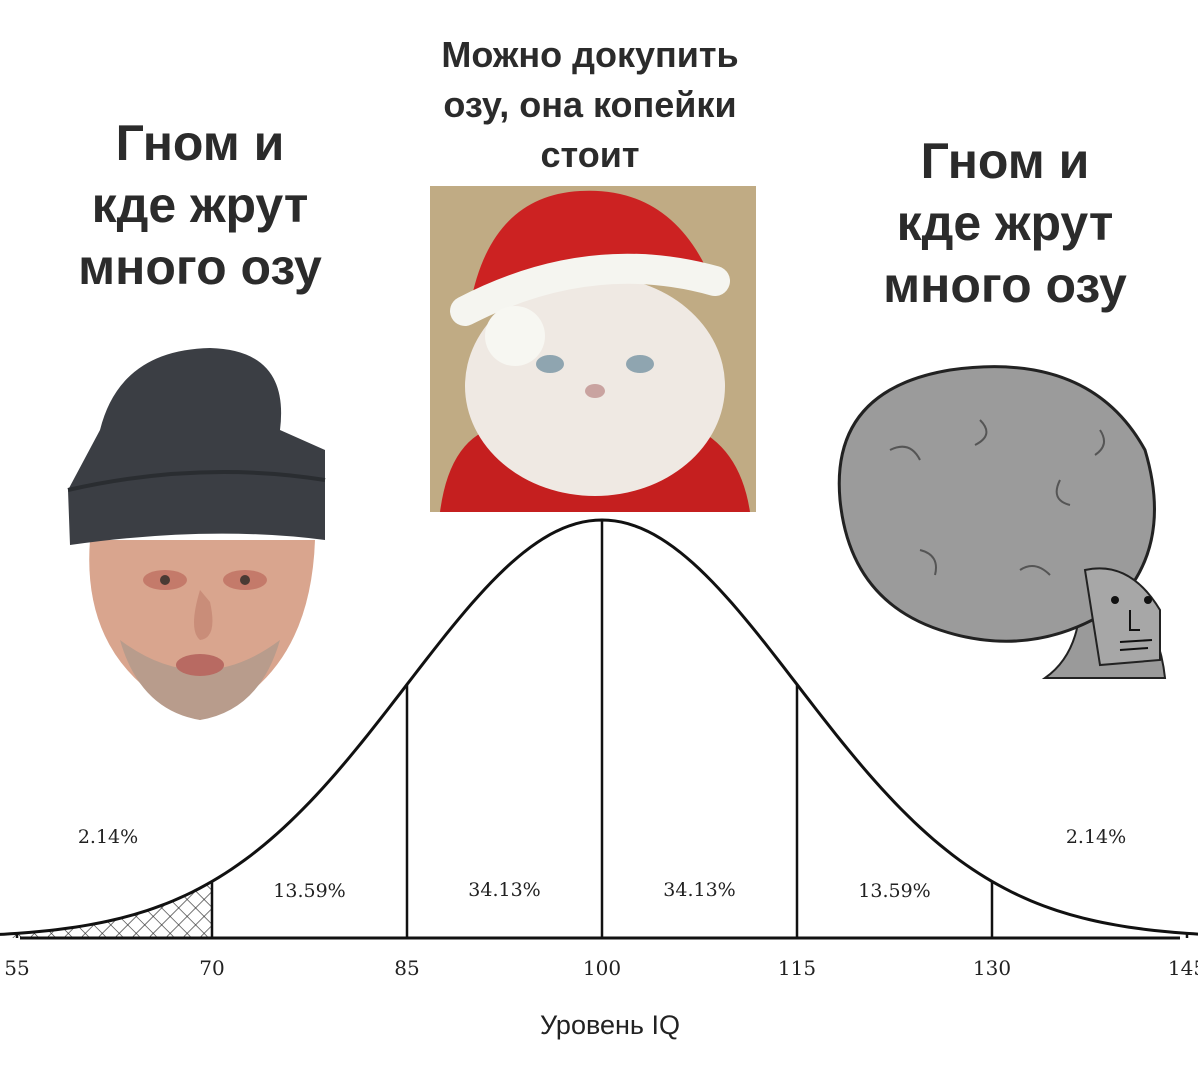 This screenshot has width=1198, height=1065. Describe the element at coordinates (602, 968) in the screenshot. I see `x-tick-label: 100` at that location.